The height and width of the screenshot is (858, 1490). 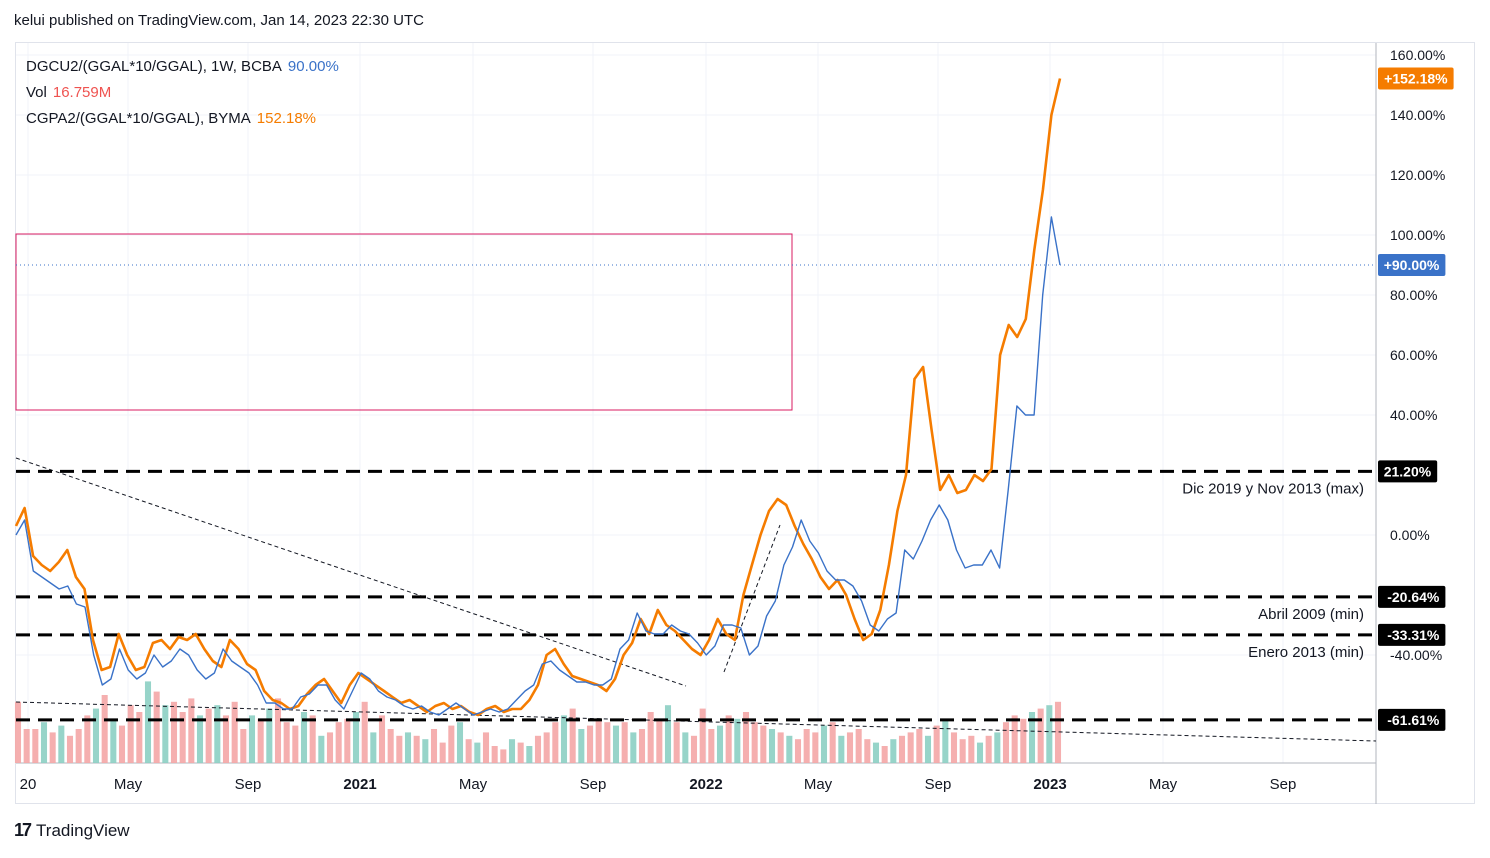 What do you see at coordinates (182, 67) in the screenshot?
I see `legend-row-dgcu2: DGCU2/(GGAL*10/GGAL), 1W, BCBA 90.00%` at bounding box center [182, 67].